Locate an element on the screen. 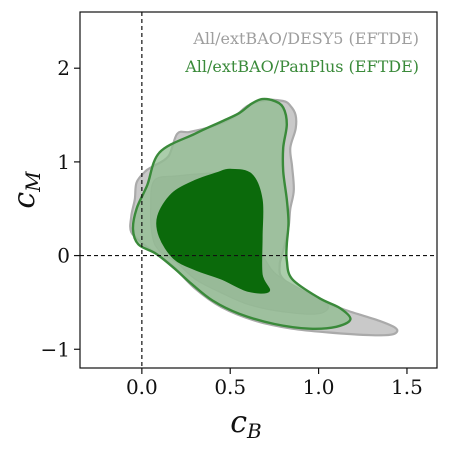 The image size is (449, 449). y-axis-ticks: −1 0 1 2 is located at coordinates (60, 208).